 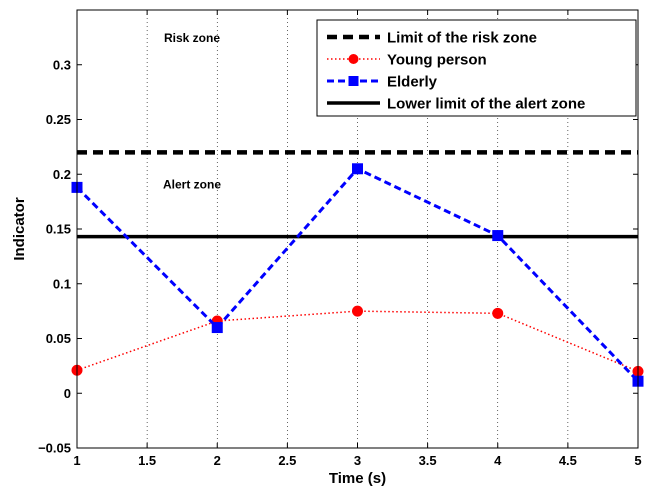 What do you see at coordinates (58, 229) in the screenshot?
I see `y-tick-label: 0.15` at bounding box center [58, 229].